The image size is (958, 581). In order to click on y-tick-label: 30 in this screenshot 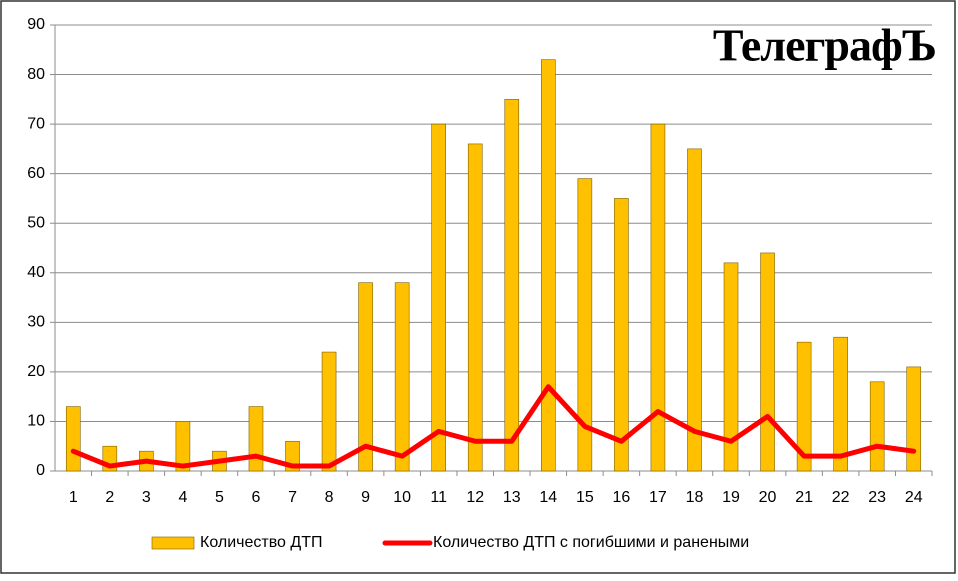, I will do `click(36, 322)`.